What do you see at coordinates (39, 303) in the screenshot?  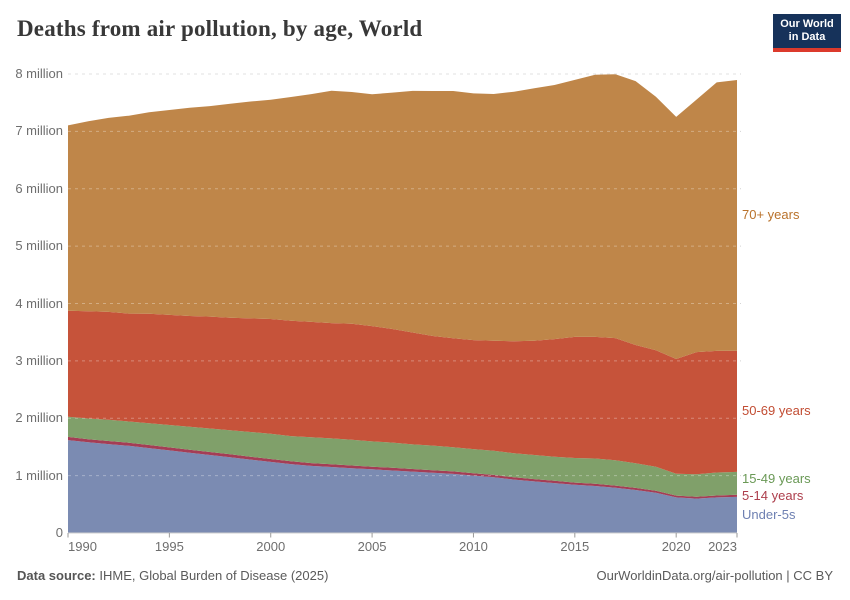 I see `y-axis-label: 4 million` at bounding box center [39, 303].